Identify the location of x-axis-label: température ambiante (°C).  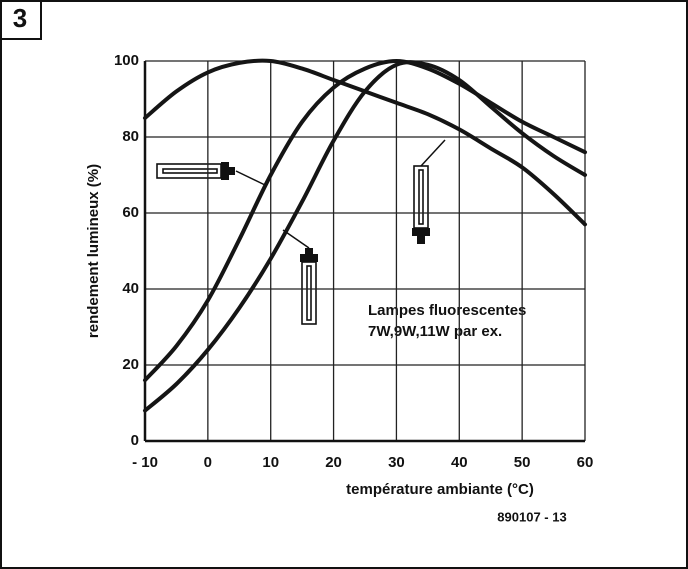
(440, 489).